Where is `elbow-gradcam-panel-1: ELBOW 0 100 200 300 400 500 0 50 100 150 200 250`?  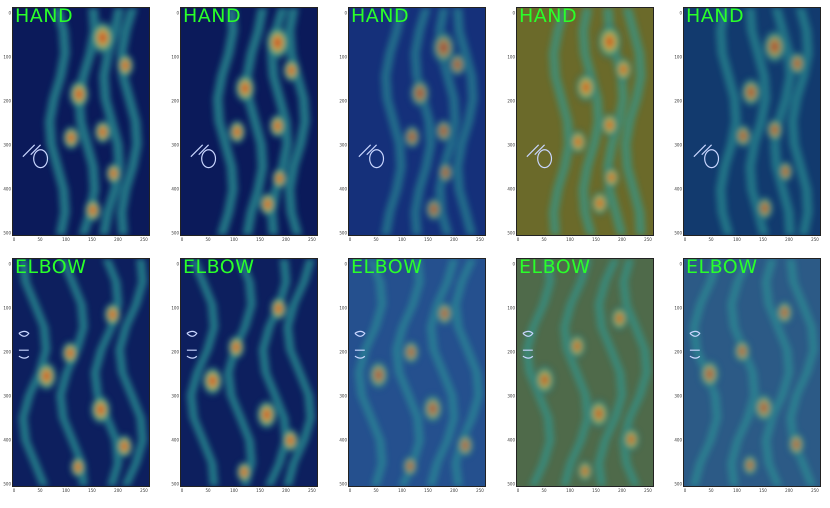
elbow-gradcam-panel-1: ELBOW 0 100 200 300 400 500 0 50 100 150 200 250 is located at coordinates (77, 374).